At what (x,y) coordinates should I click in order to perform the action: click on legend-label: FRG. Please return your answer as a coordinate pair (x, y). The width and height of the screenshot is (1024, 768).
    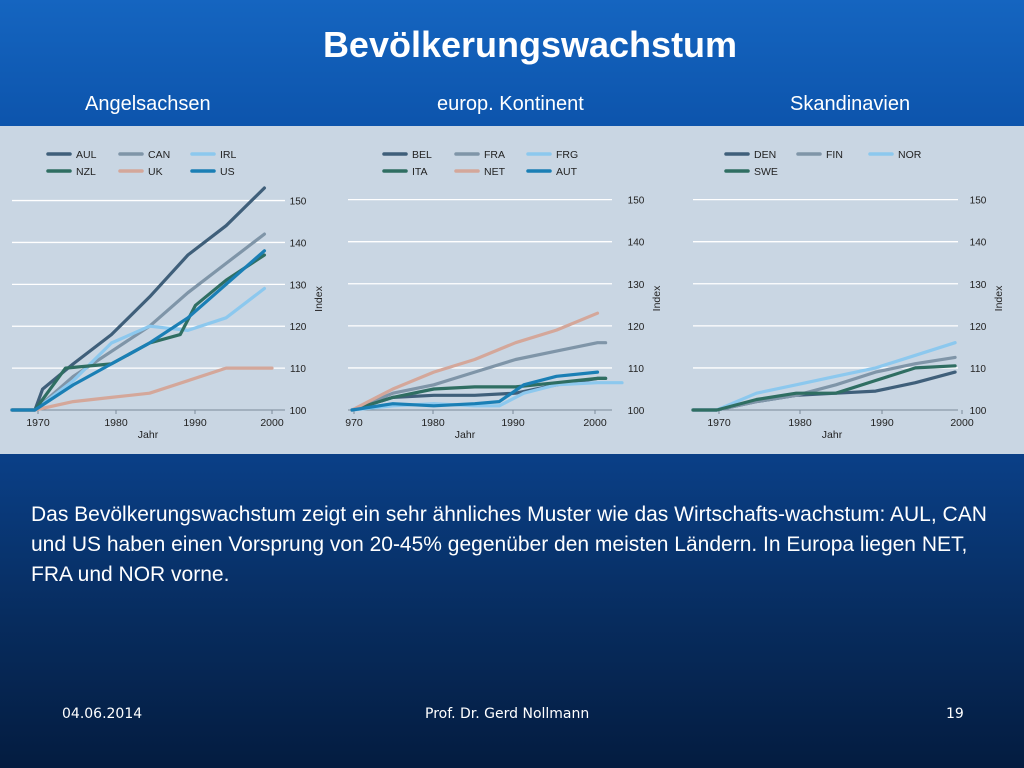
    Looking at the image, I should click on (567, 155).